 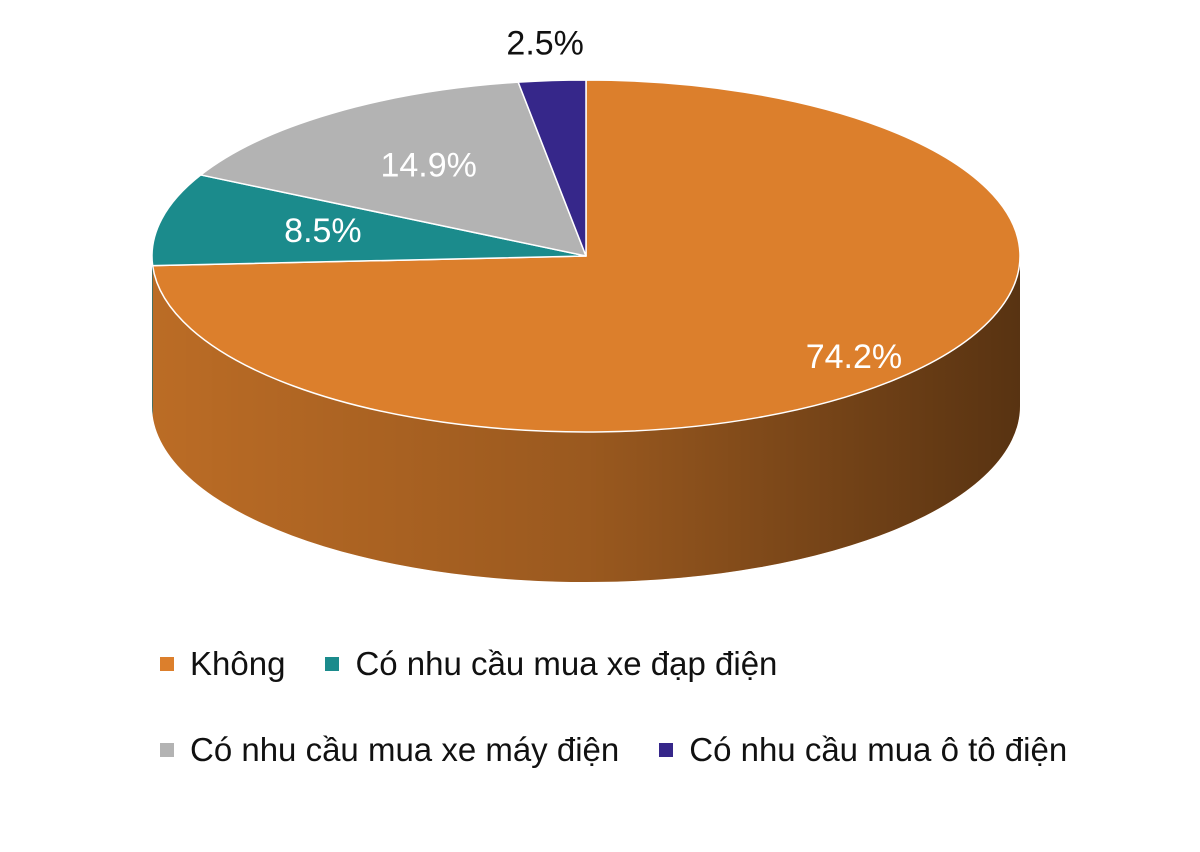 I want to click on data-label: 14.9%, so click(x=428, y=165).